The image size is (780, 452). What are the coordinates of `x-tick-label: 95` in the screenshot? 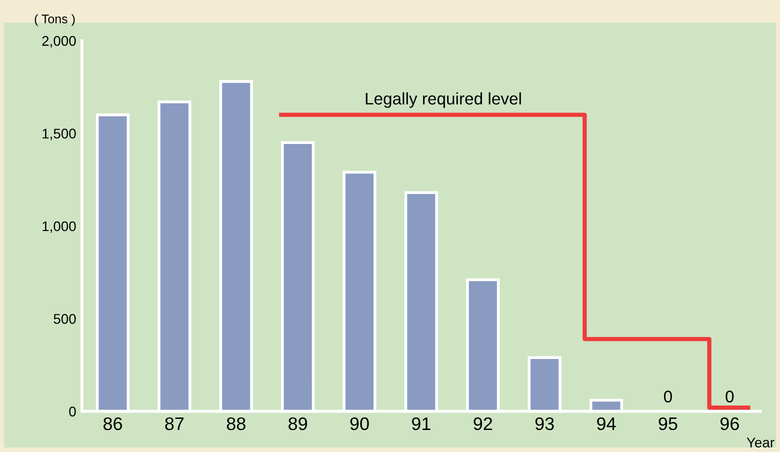 It's located at (668, 423).